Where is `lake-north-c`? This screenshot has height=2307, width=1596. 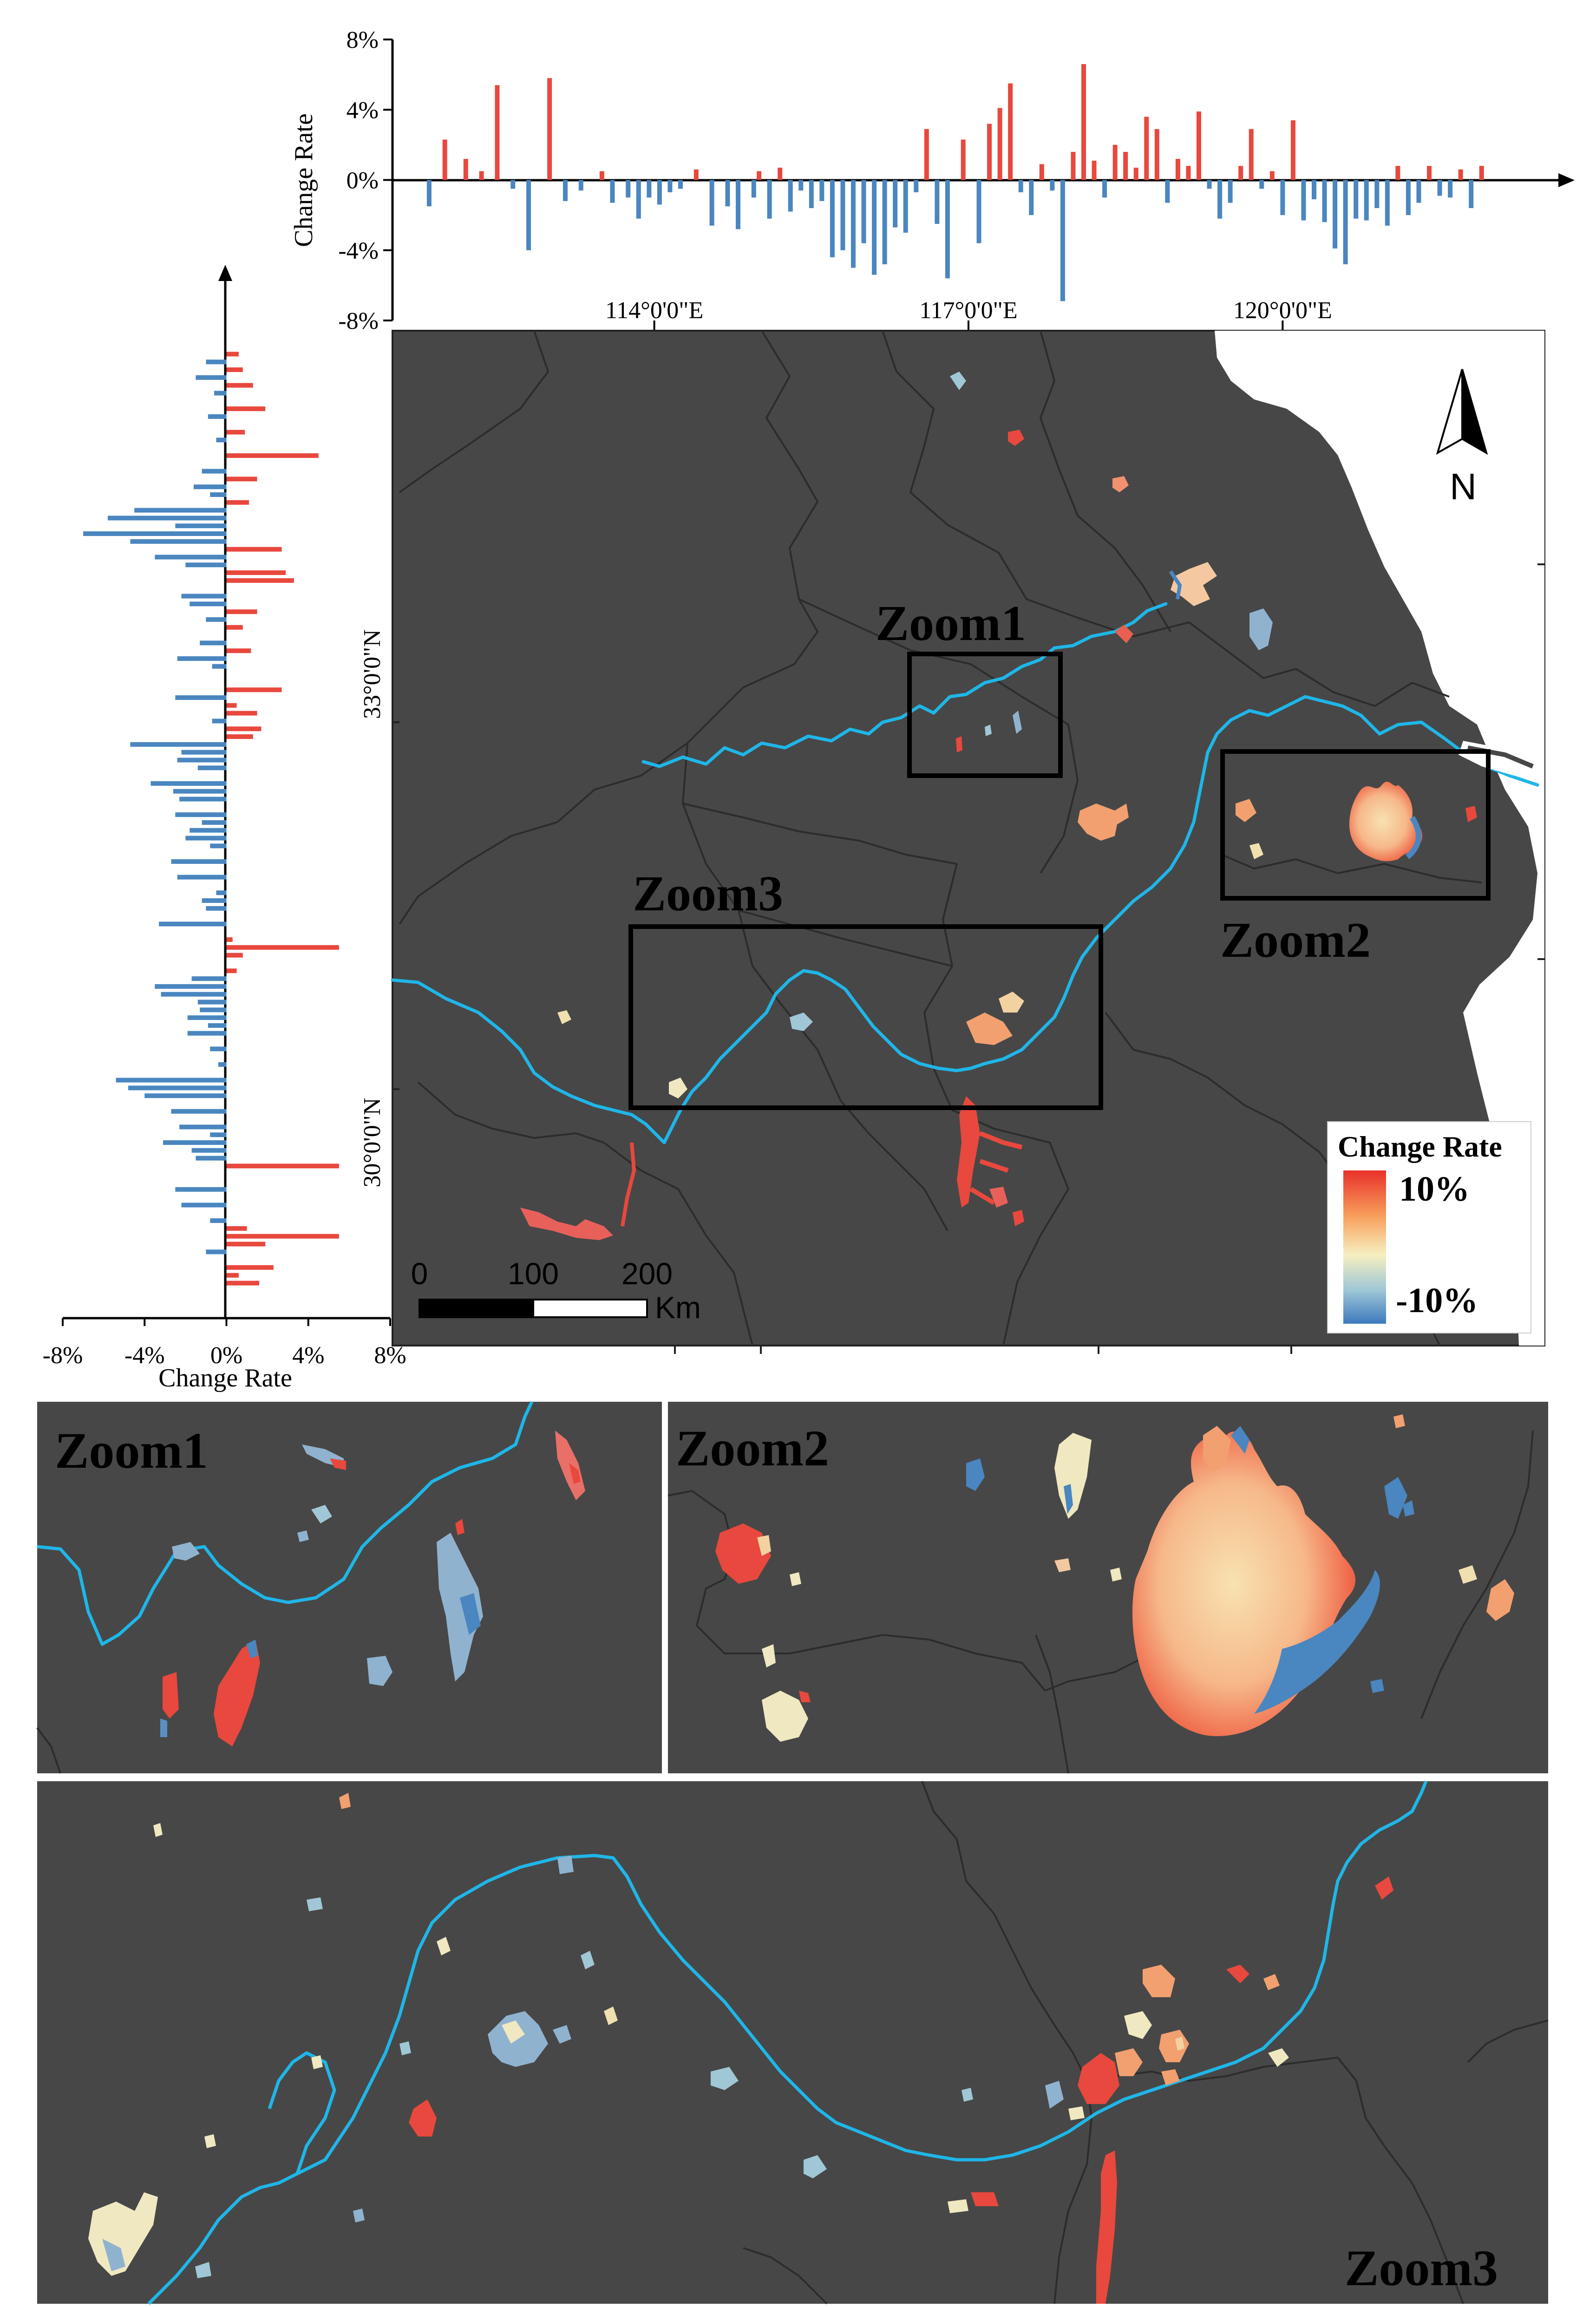 lake-north-c is located at coordinates (958, 381).